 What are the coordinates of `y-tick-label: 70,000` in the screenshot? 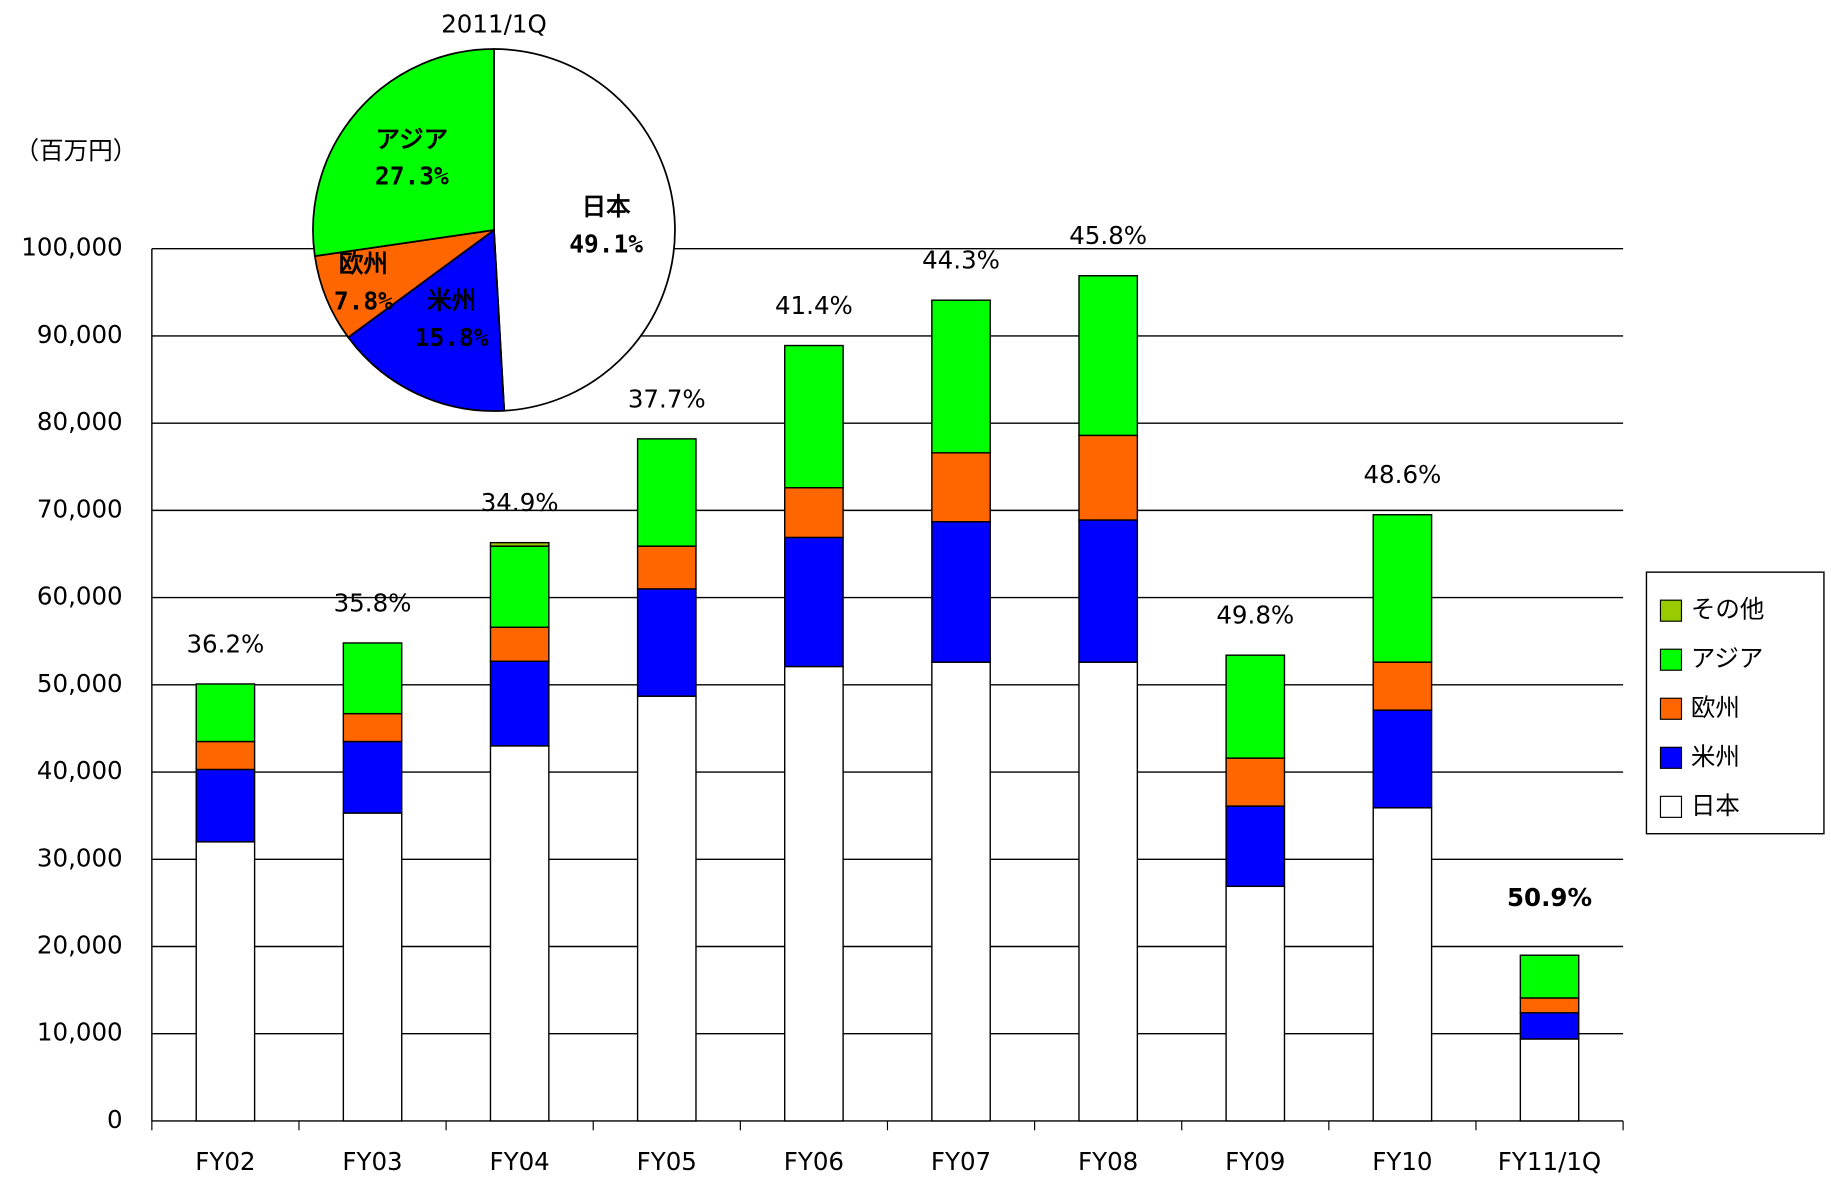 It's located at (80, 508).